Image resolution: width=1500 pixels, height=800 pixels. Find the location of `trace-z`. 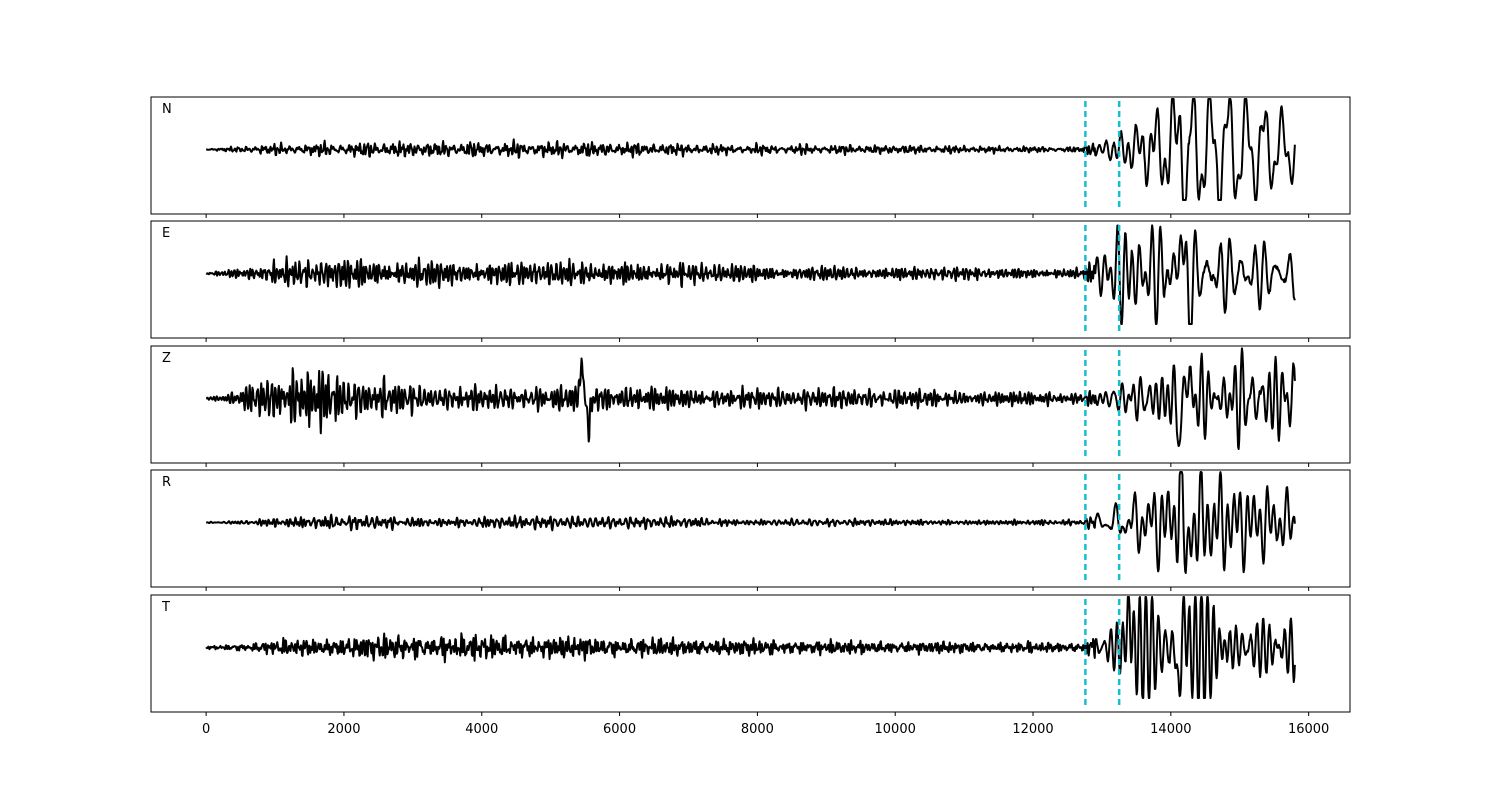

trace-z is located at coordinates (750, 398).